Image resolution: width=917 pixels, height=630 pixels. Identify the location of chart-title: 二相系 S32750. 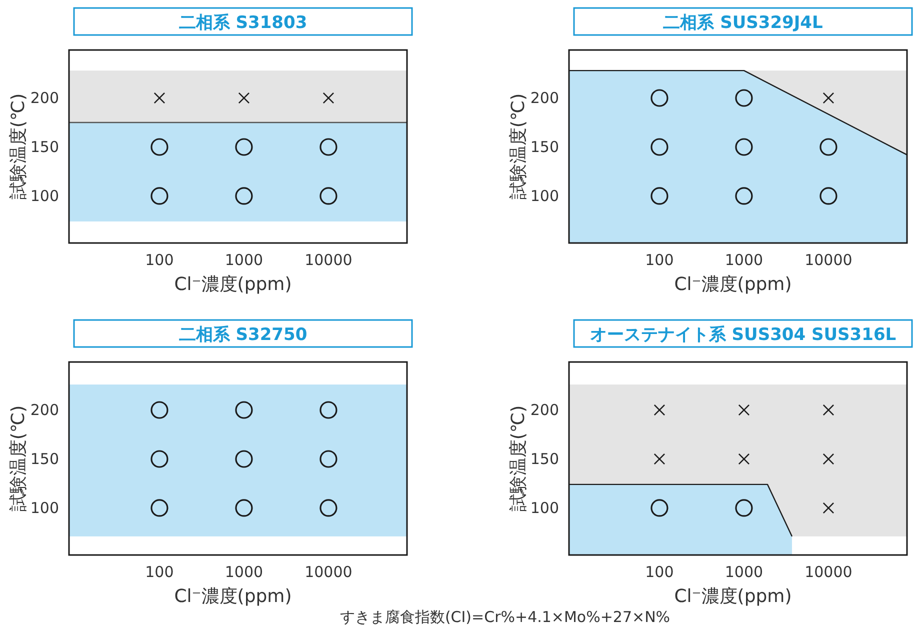
(243, 335).